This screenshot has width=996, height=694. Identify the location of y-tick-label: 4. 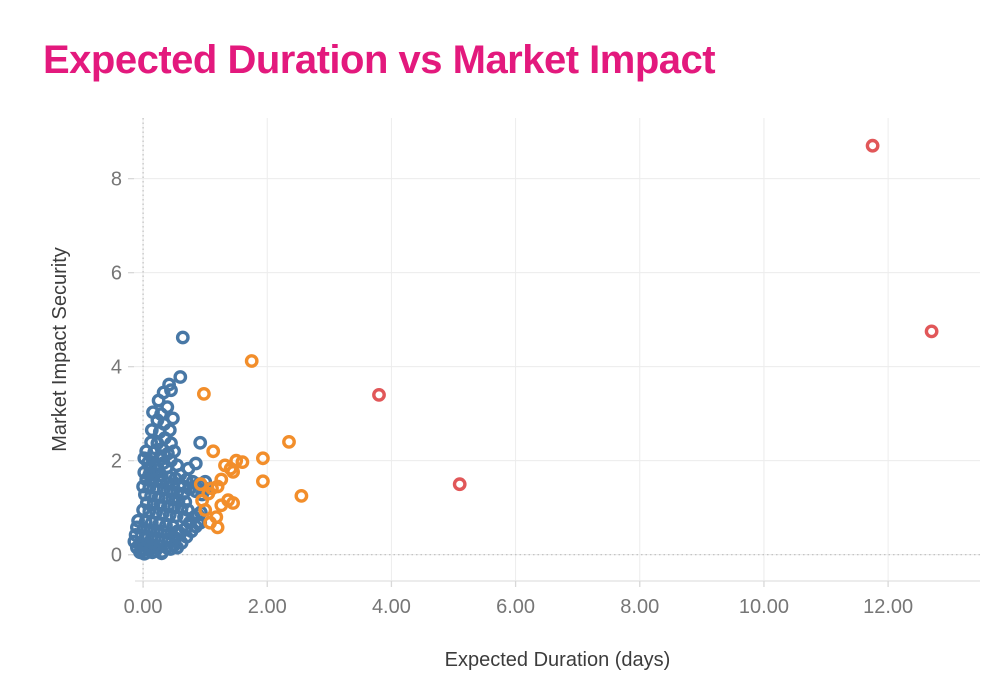
(116, 368).